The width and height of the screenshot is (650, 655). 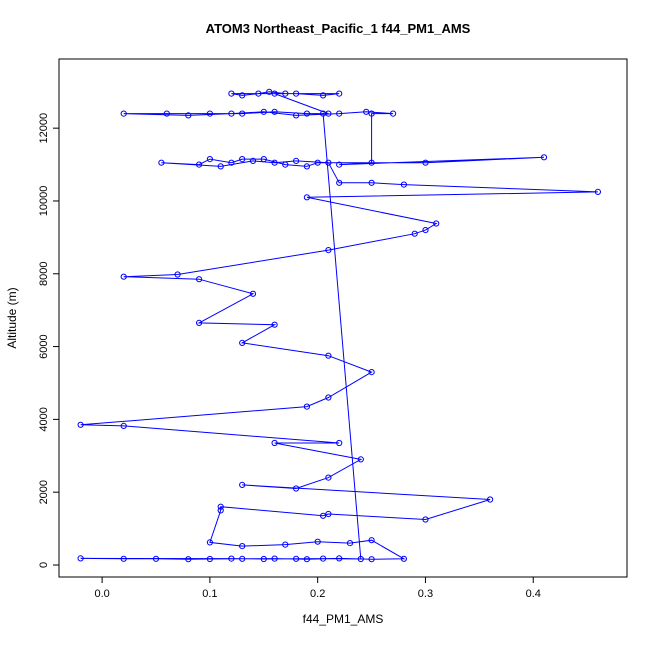 What do you see at coordinates (44, 492) in the screenshot?
I see `y-tick-label: 2000` at bounding box center [44, 492].